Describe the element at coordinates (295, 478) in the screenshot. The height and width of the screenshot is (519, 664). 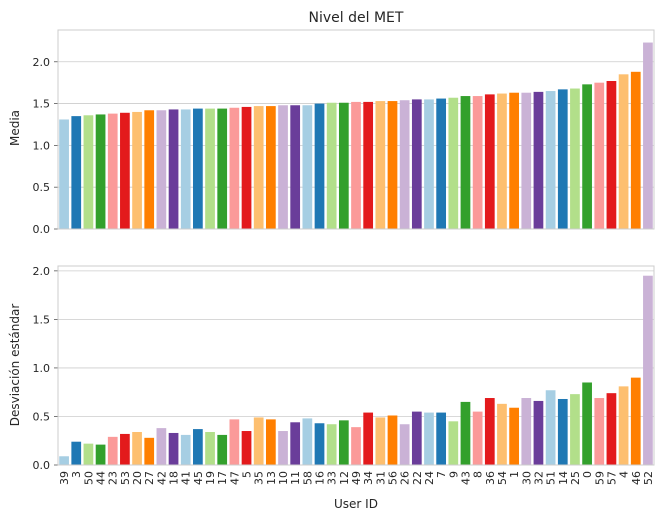
I see `xtick-label: 11` at that location.